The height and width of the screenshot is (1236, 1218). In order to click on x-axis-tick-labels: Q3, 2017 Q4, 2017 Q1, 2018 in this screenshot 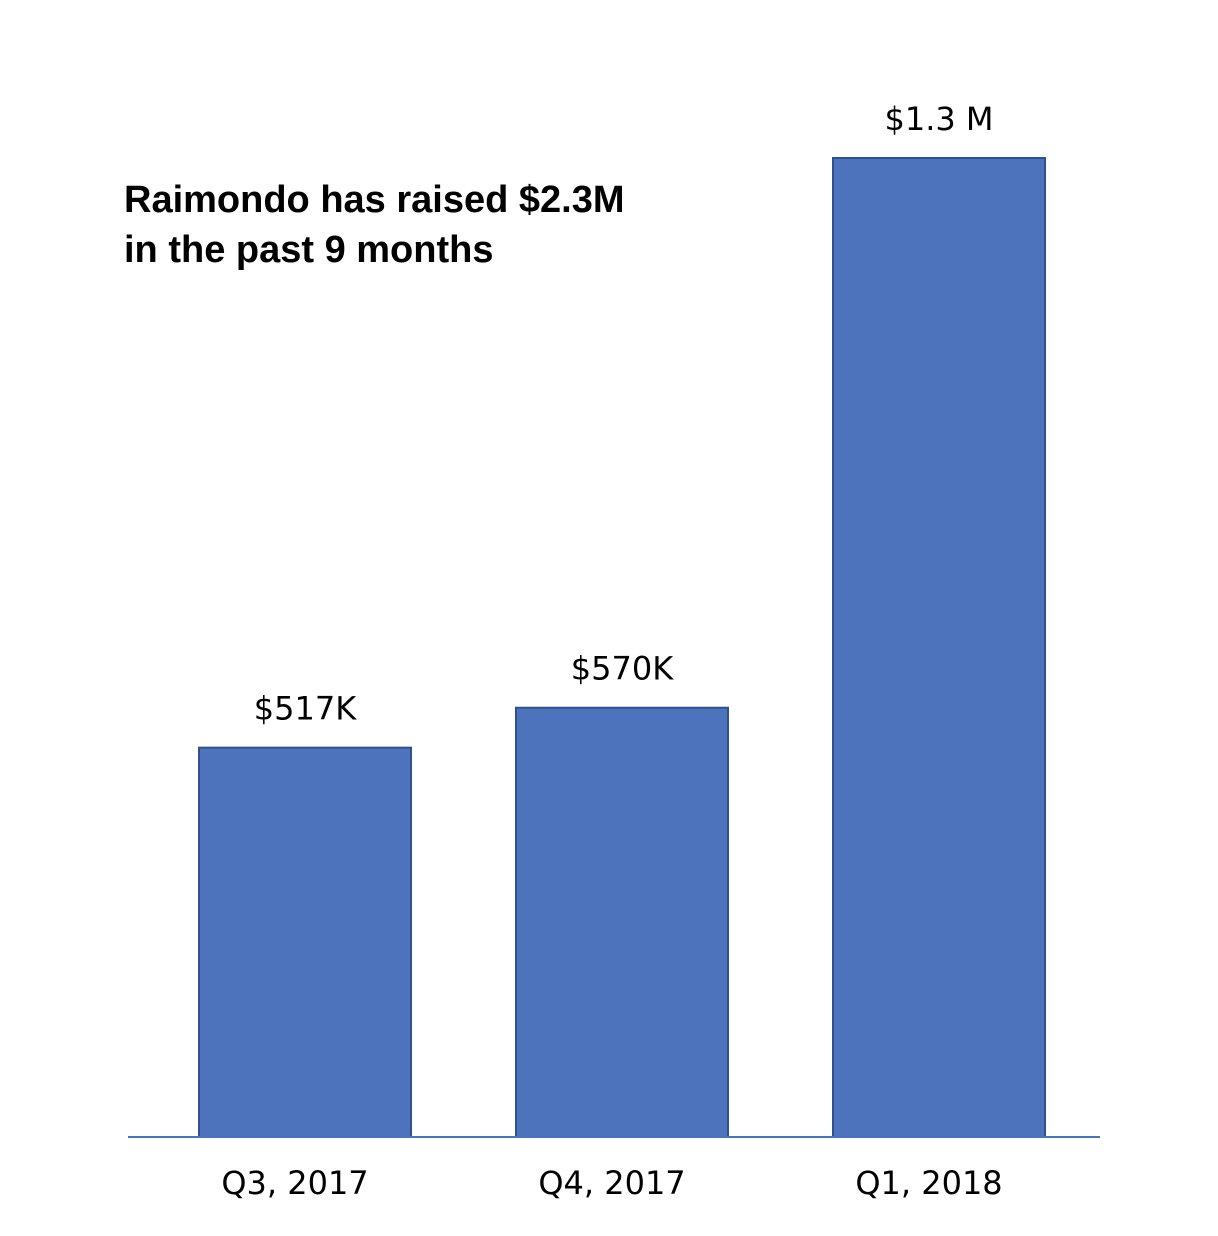, I will do `click(611, 1183)`.